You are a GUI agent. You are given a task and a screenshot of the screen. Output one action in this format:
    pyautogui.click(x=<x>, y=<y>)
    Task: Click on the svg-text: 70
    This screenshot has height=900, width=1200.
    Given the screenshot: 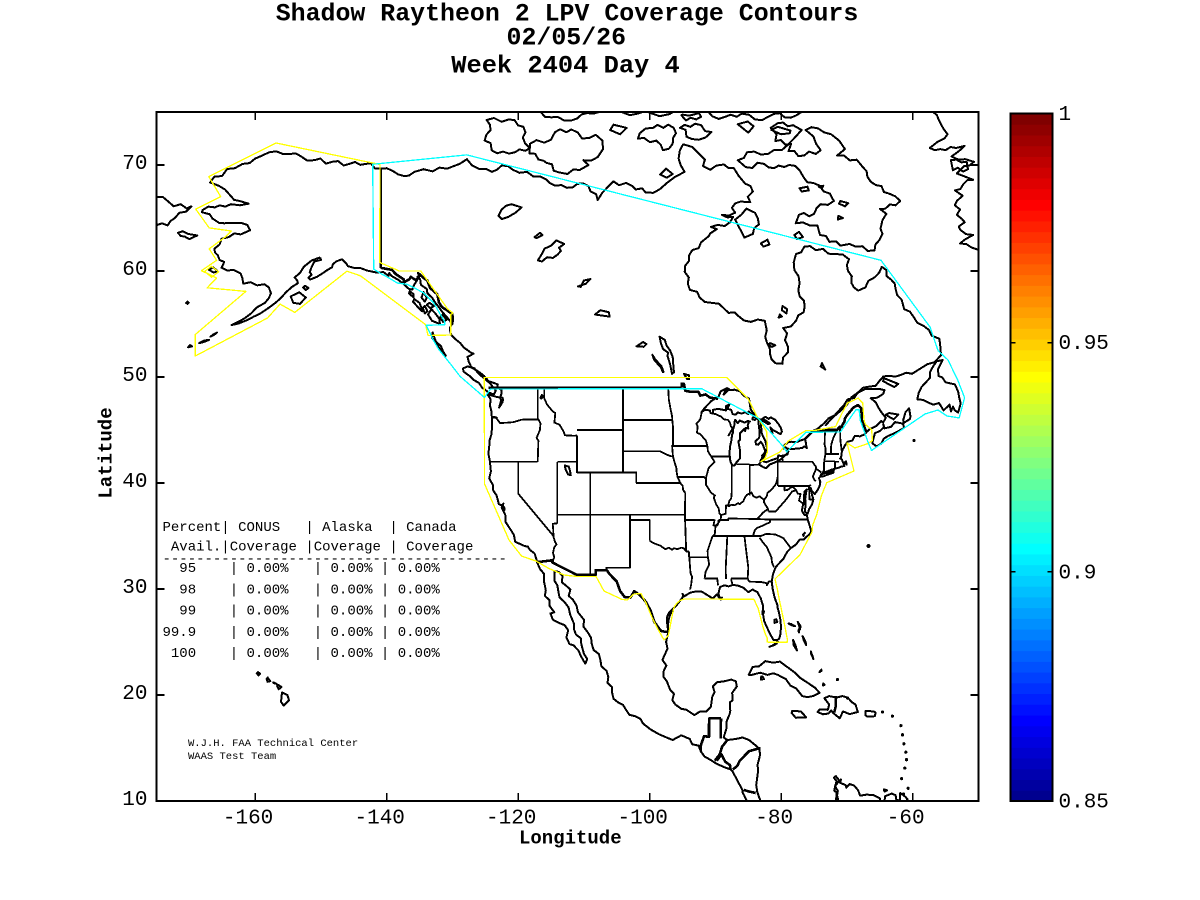 What is the action you would take?
    pyautogui.click(x=134, y=164)
    